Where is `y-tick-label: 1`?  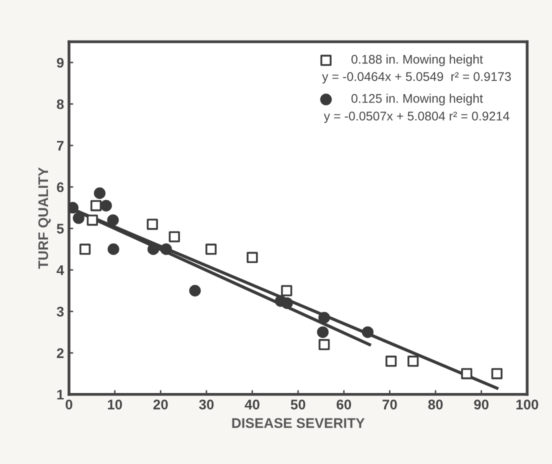 y-tick-label: 1 is located at coordinates (60, 395).